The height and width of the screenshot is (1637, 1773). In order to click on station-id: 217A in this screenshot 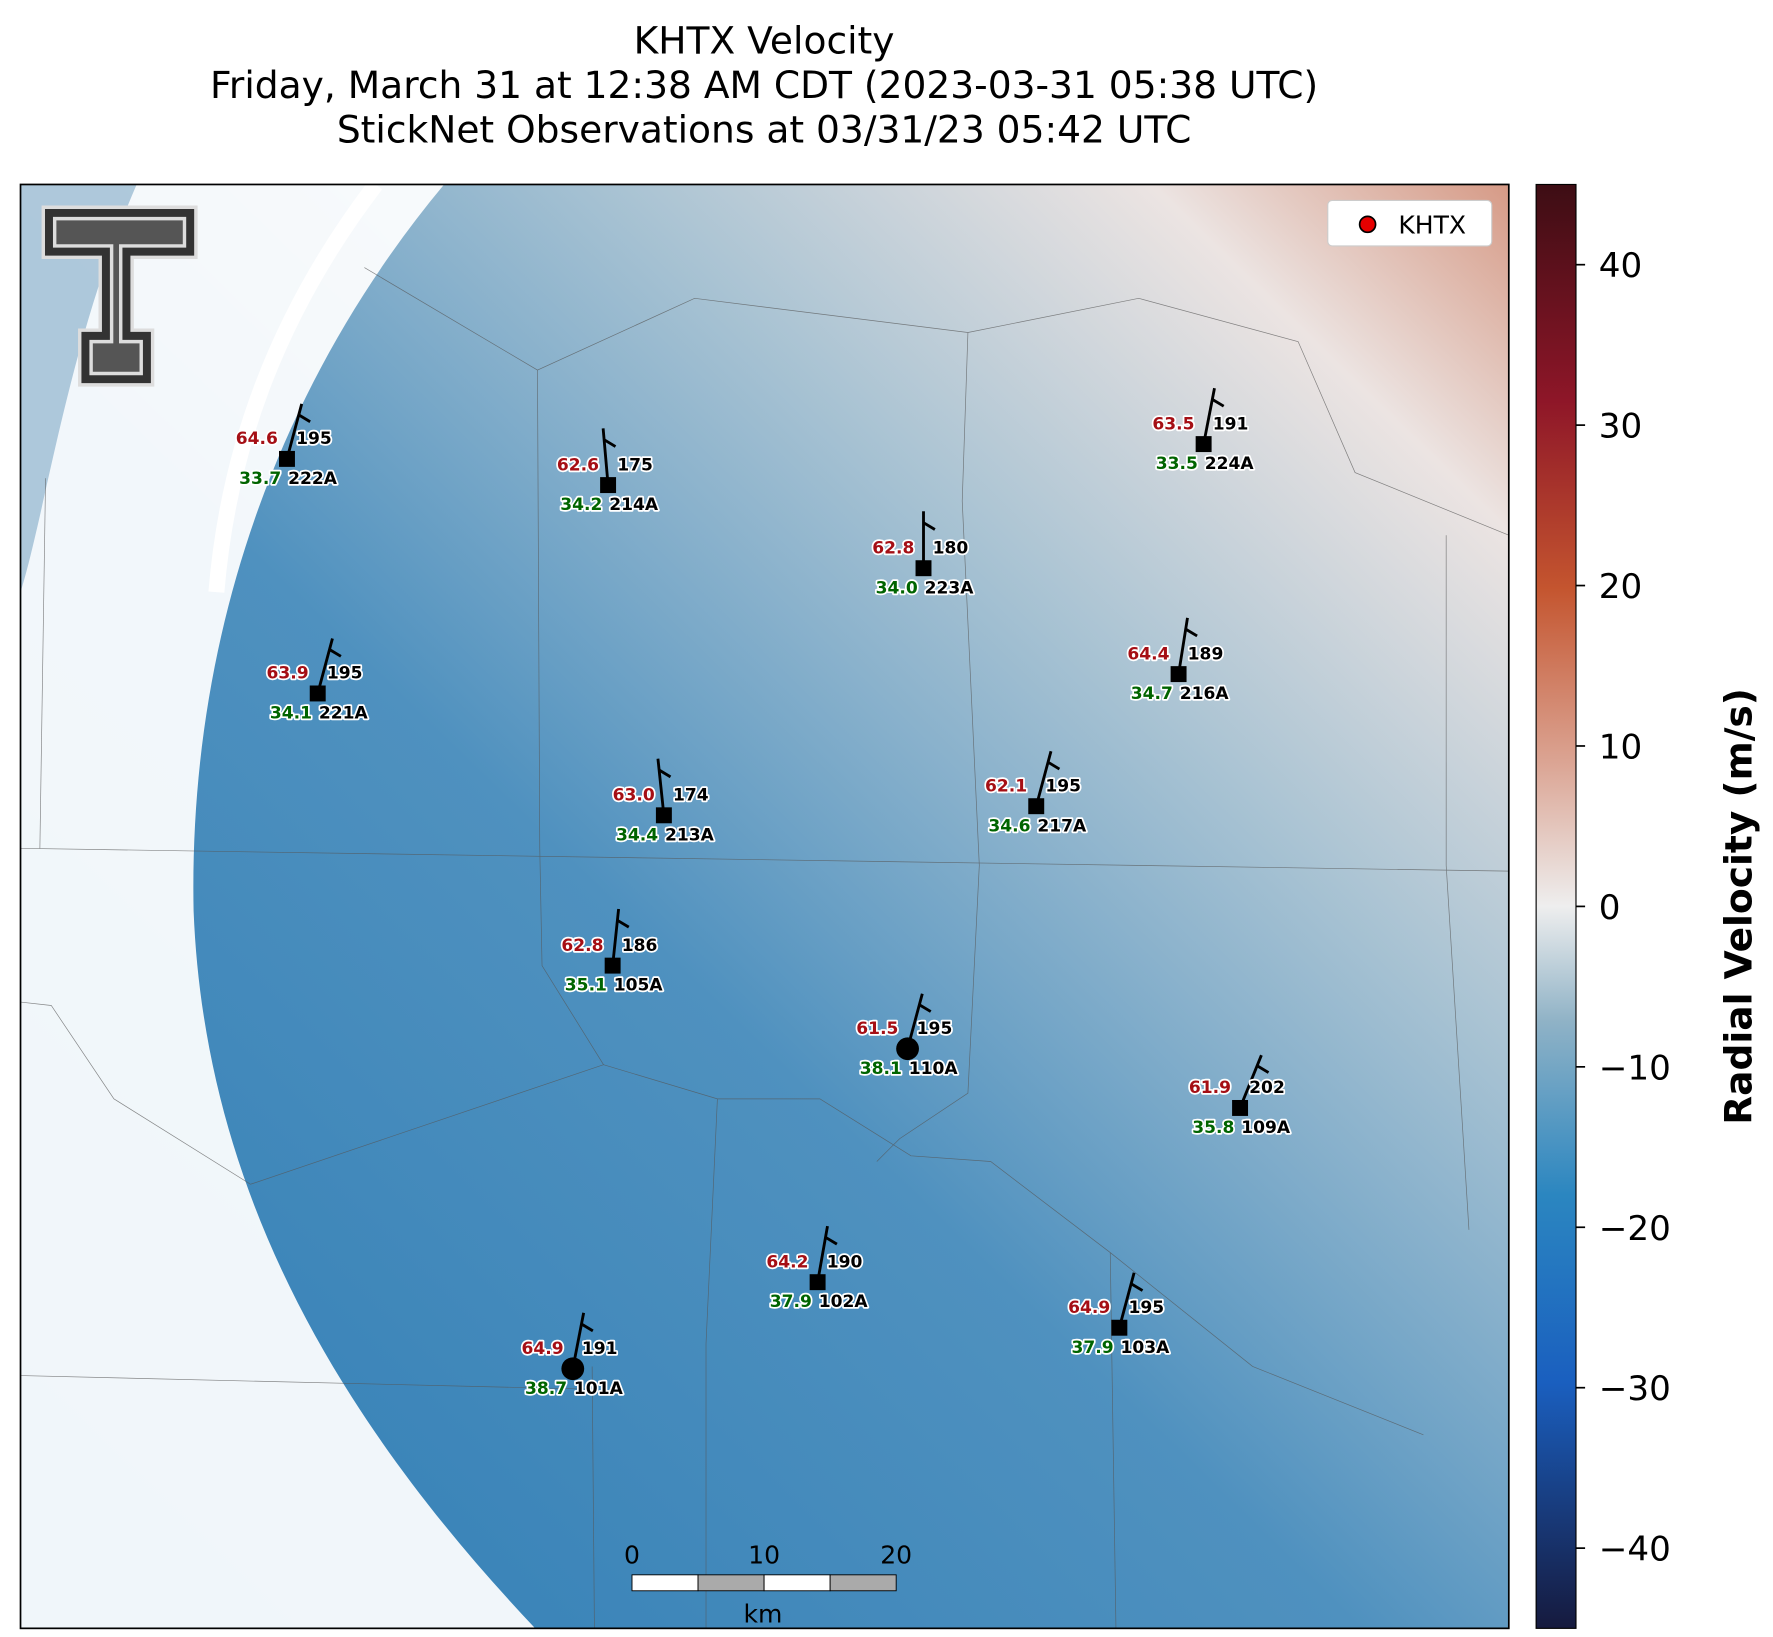, I will do `click(1062, 826)`.